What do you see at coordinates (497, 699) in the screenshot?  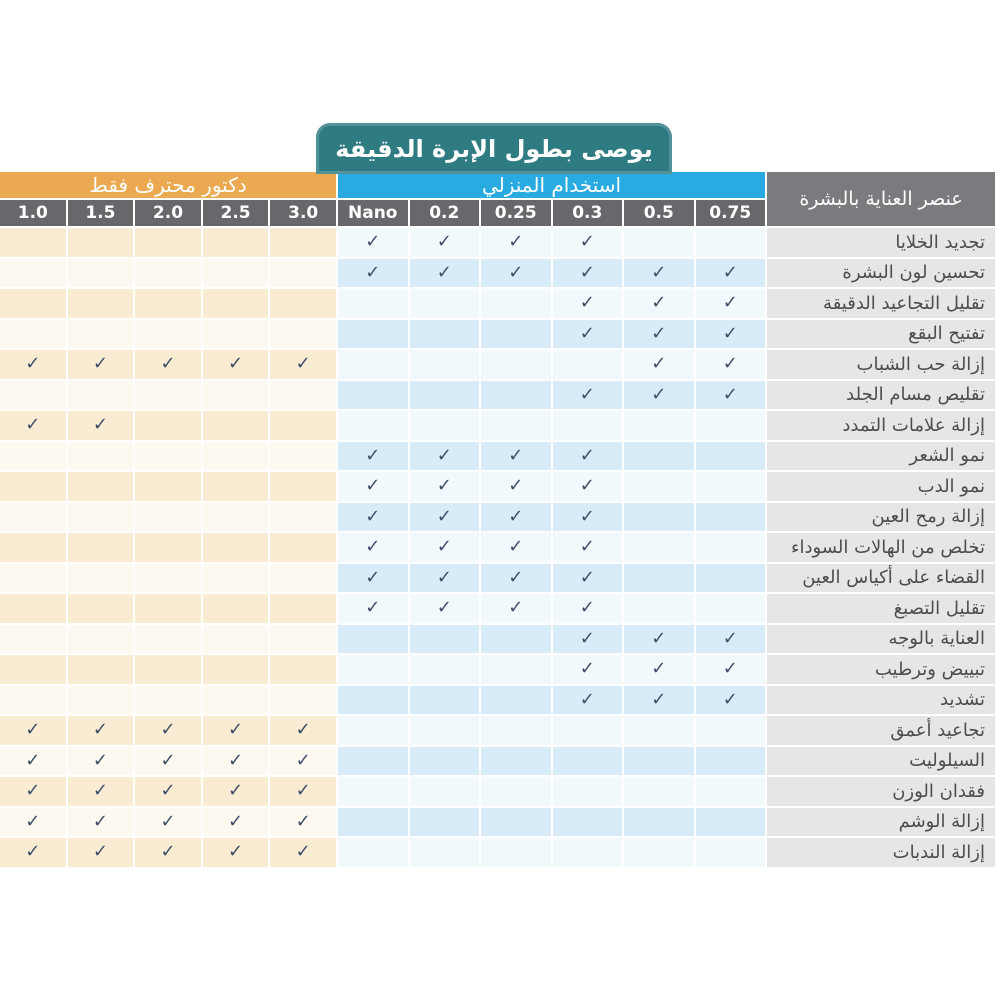 I see `table-row: ✓ ✓ ✓ تشديد` at bounding box center [497, 699].